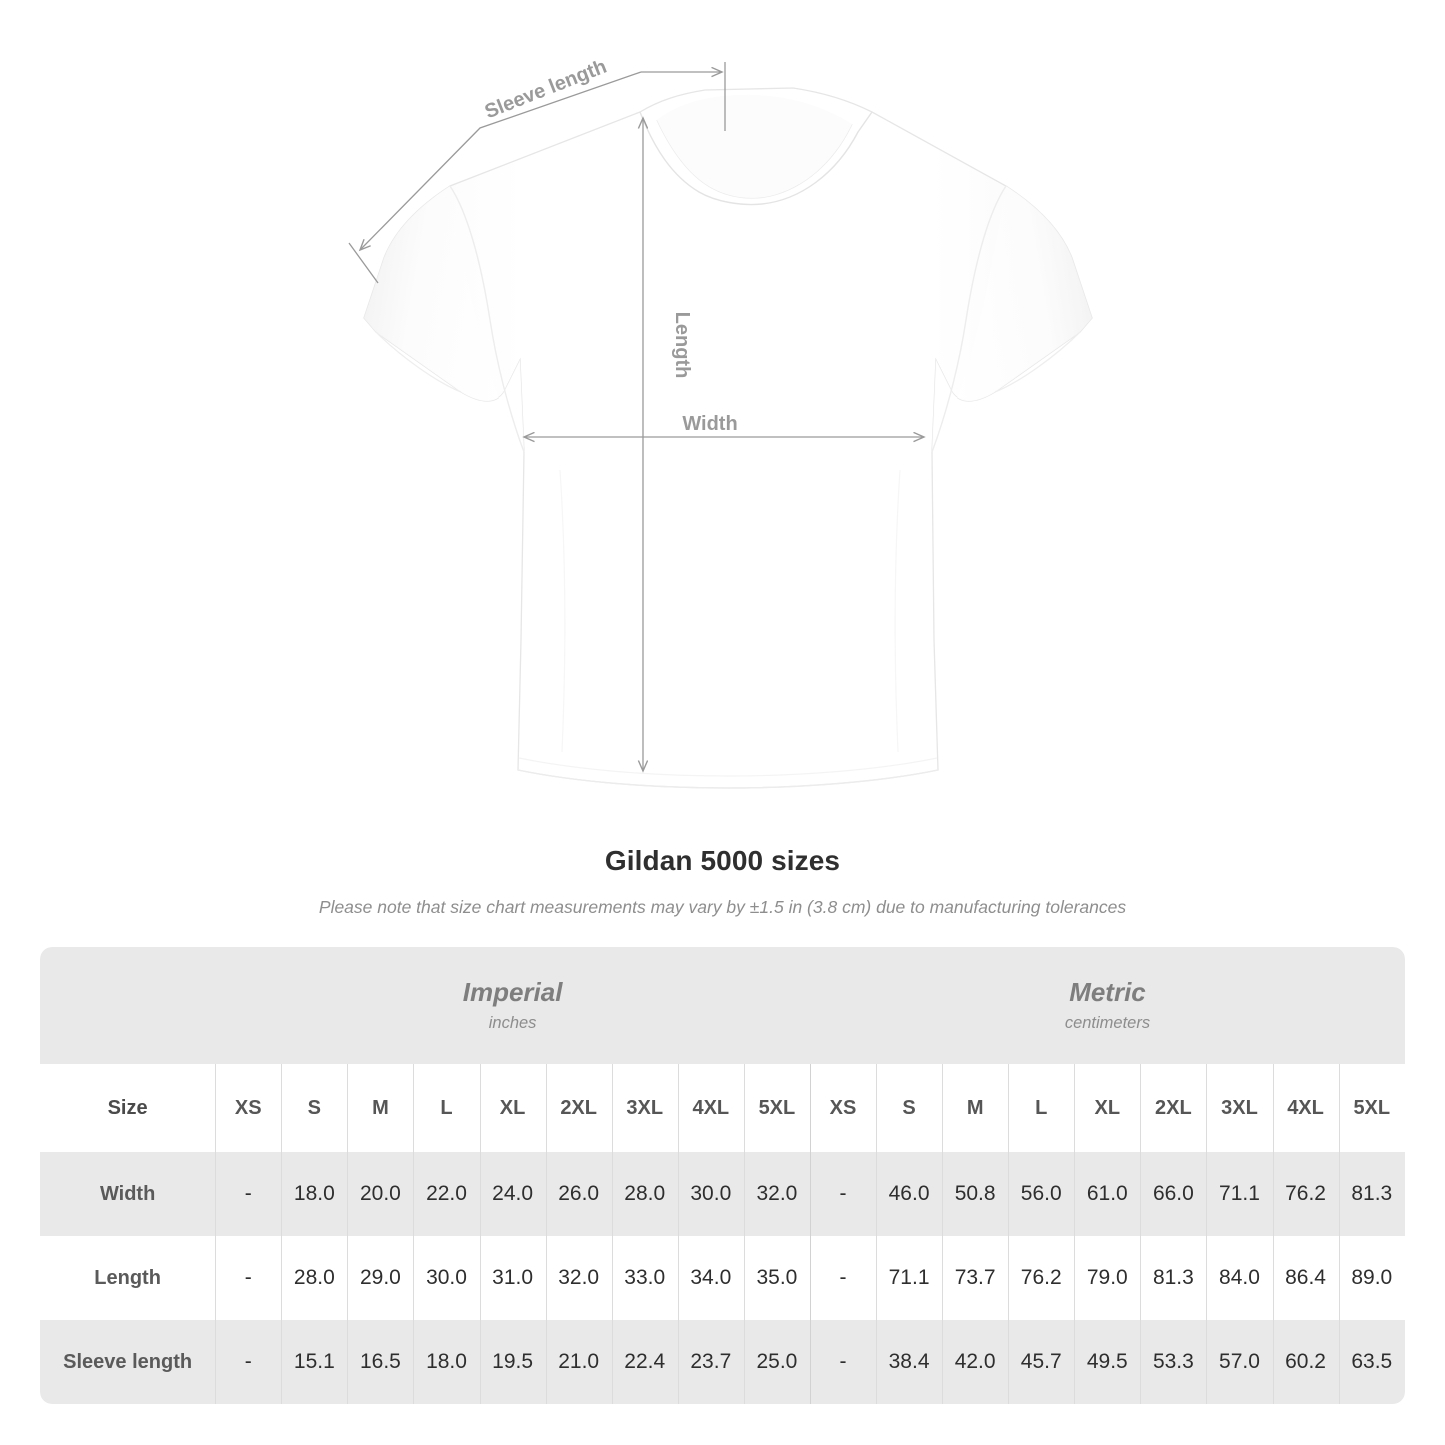 Image resolution: width=1445 pixels, height=1445 pixels. Describe the element at coordinates (644, 1278) in the screenshot. I see `cell-length-imp-6: 33.0` at that location.